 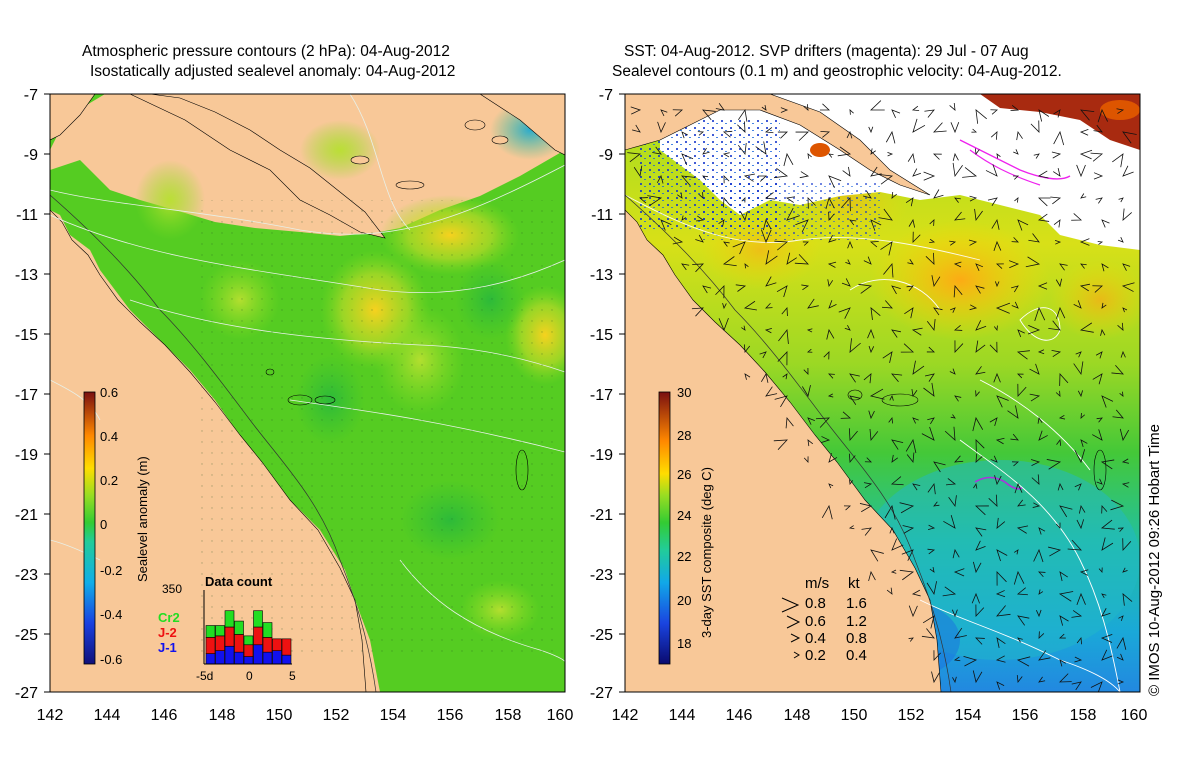 I want to click on right-y-tick: -9, so click(x=606, y=155).